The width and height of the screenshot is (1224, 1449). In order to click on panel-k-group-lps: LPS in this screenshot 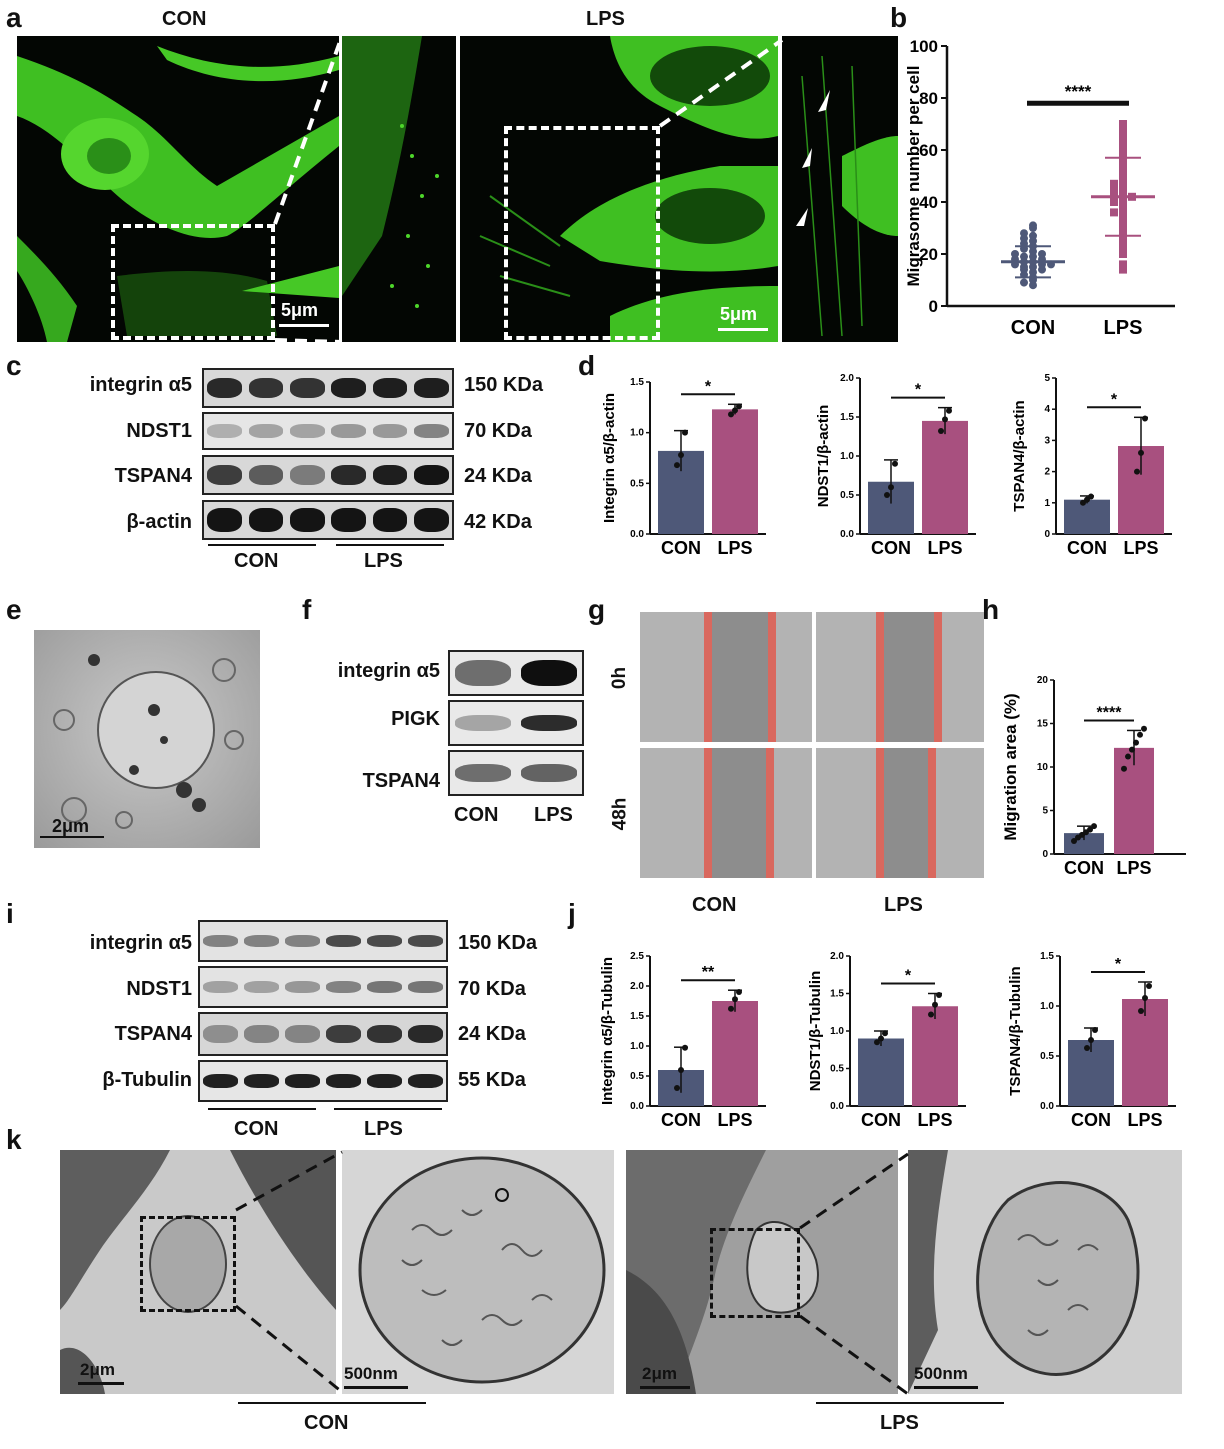, I will do `click(899, 1423)`.